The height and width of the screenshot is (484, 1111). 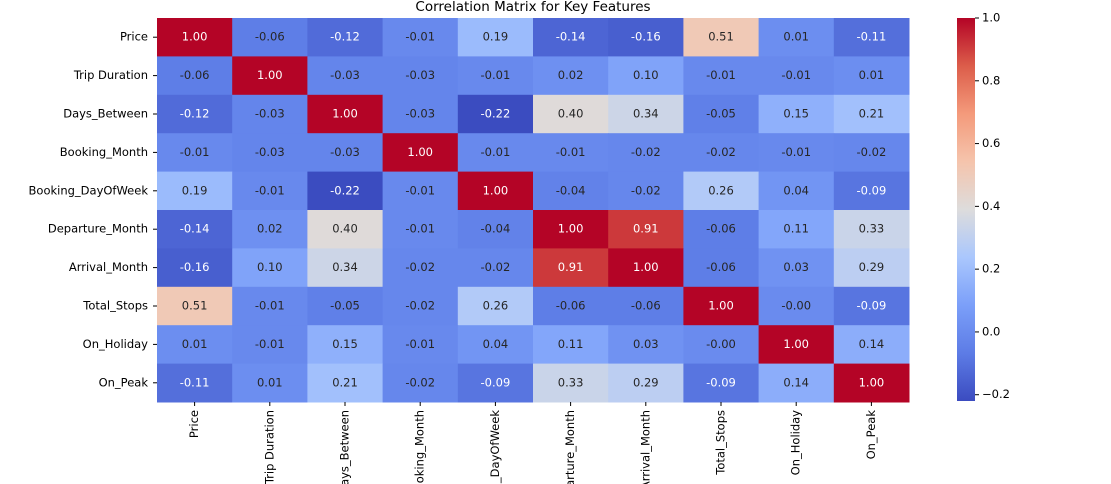 What do you see at coordinates (646, 37) in the screenshot?
I see `cell-label: -0.16` at bounding box center [646, 37].